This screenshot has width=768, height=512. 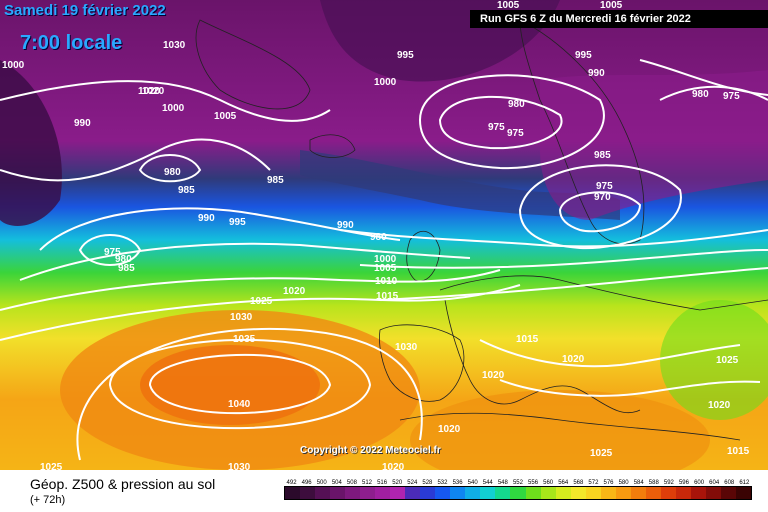 I want to click on coastline-iberia, so click(x=422, y=363).